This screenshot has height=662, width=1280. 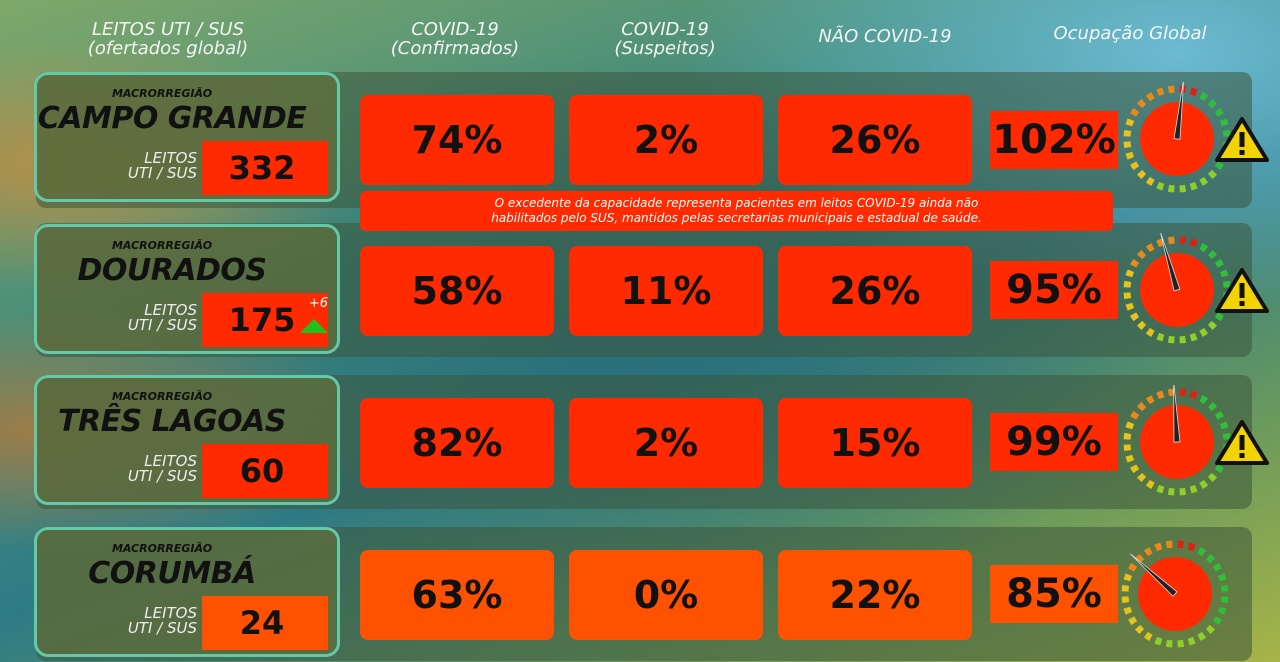 What do you see at coordinates (265, 168) in the screenshot?
I see `leitos-count: 332` at bounding box center [265, 168].